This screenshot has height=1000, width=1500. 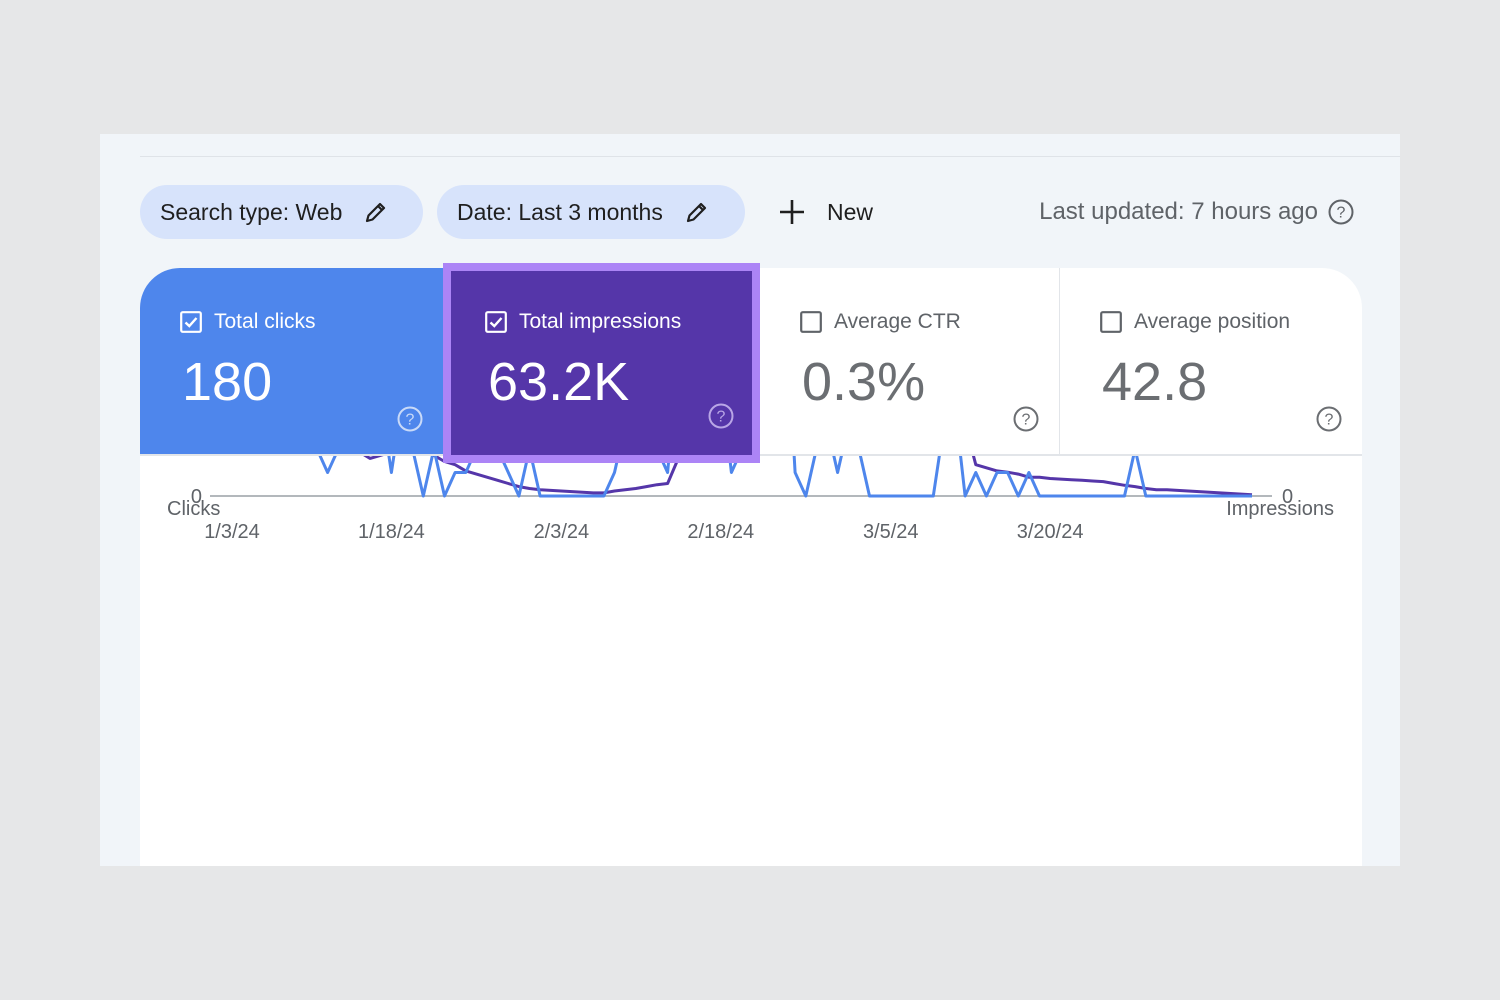 I want to click on metric-value: 180, so click(x=227, y=382).